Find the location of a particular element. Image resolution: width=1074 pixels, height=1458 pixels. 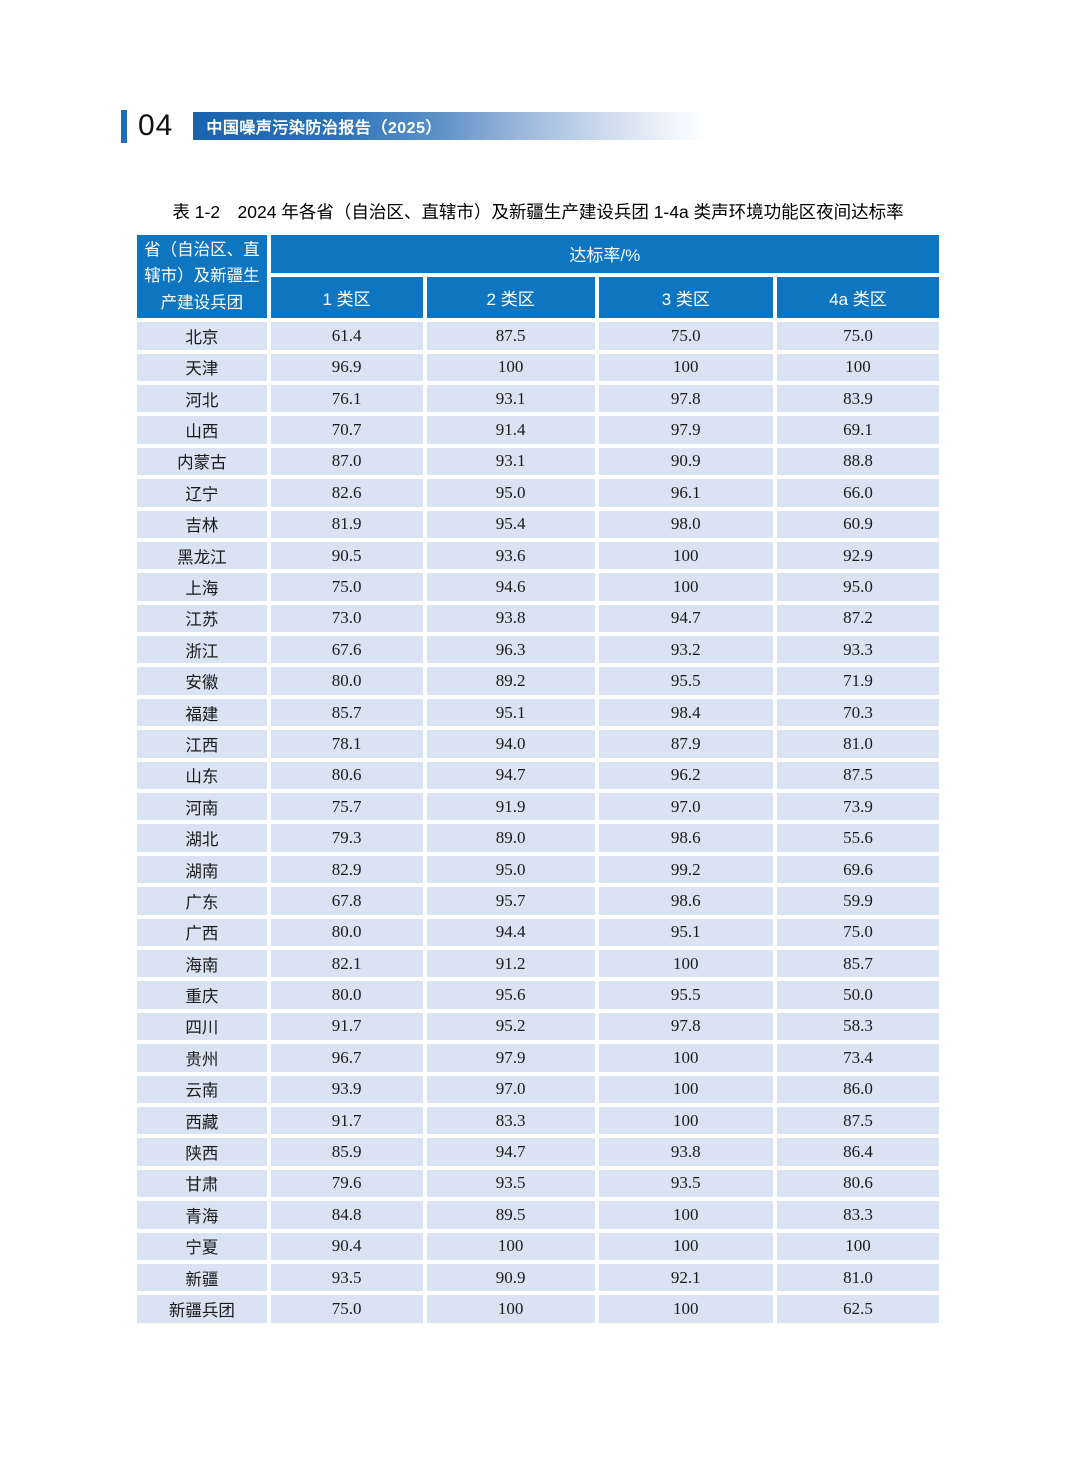

region-cell: 福建 is located at coordinates (202, 712).